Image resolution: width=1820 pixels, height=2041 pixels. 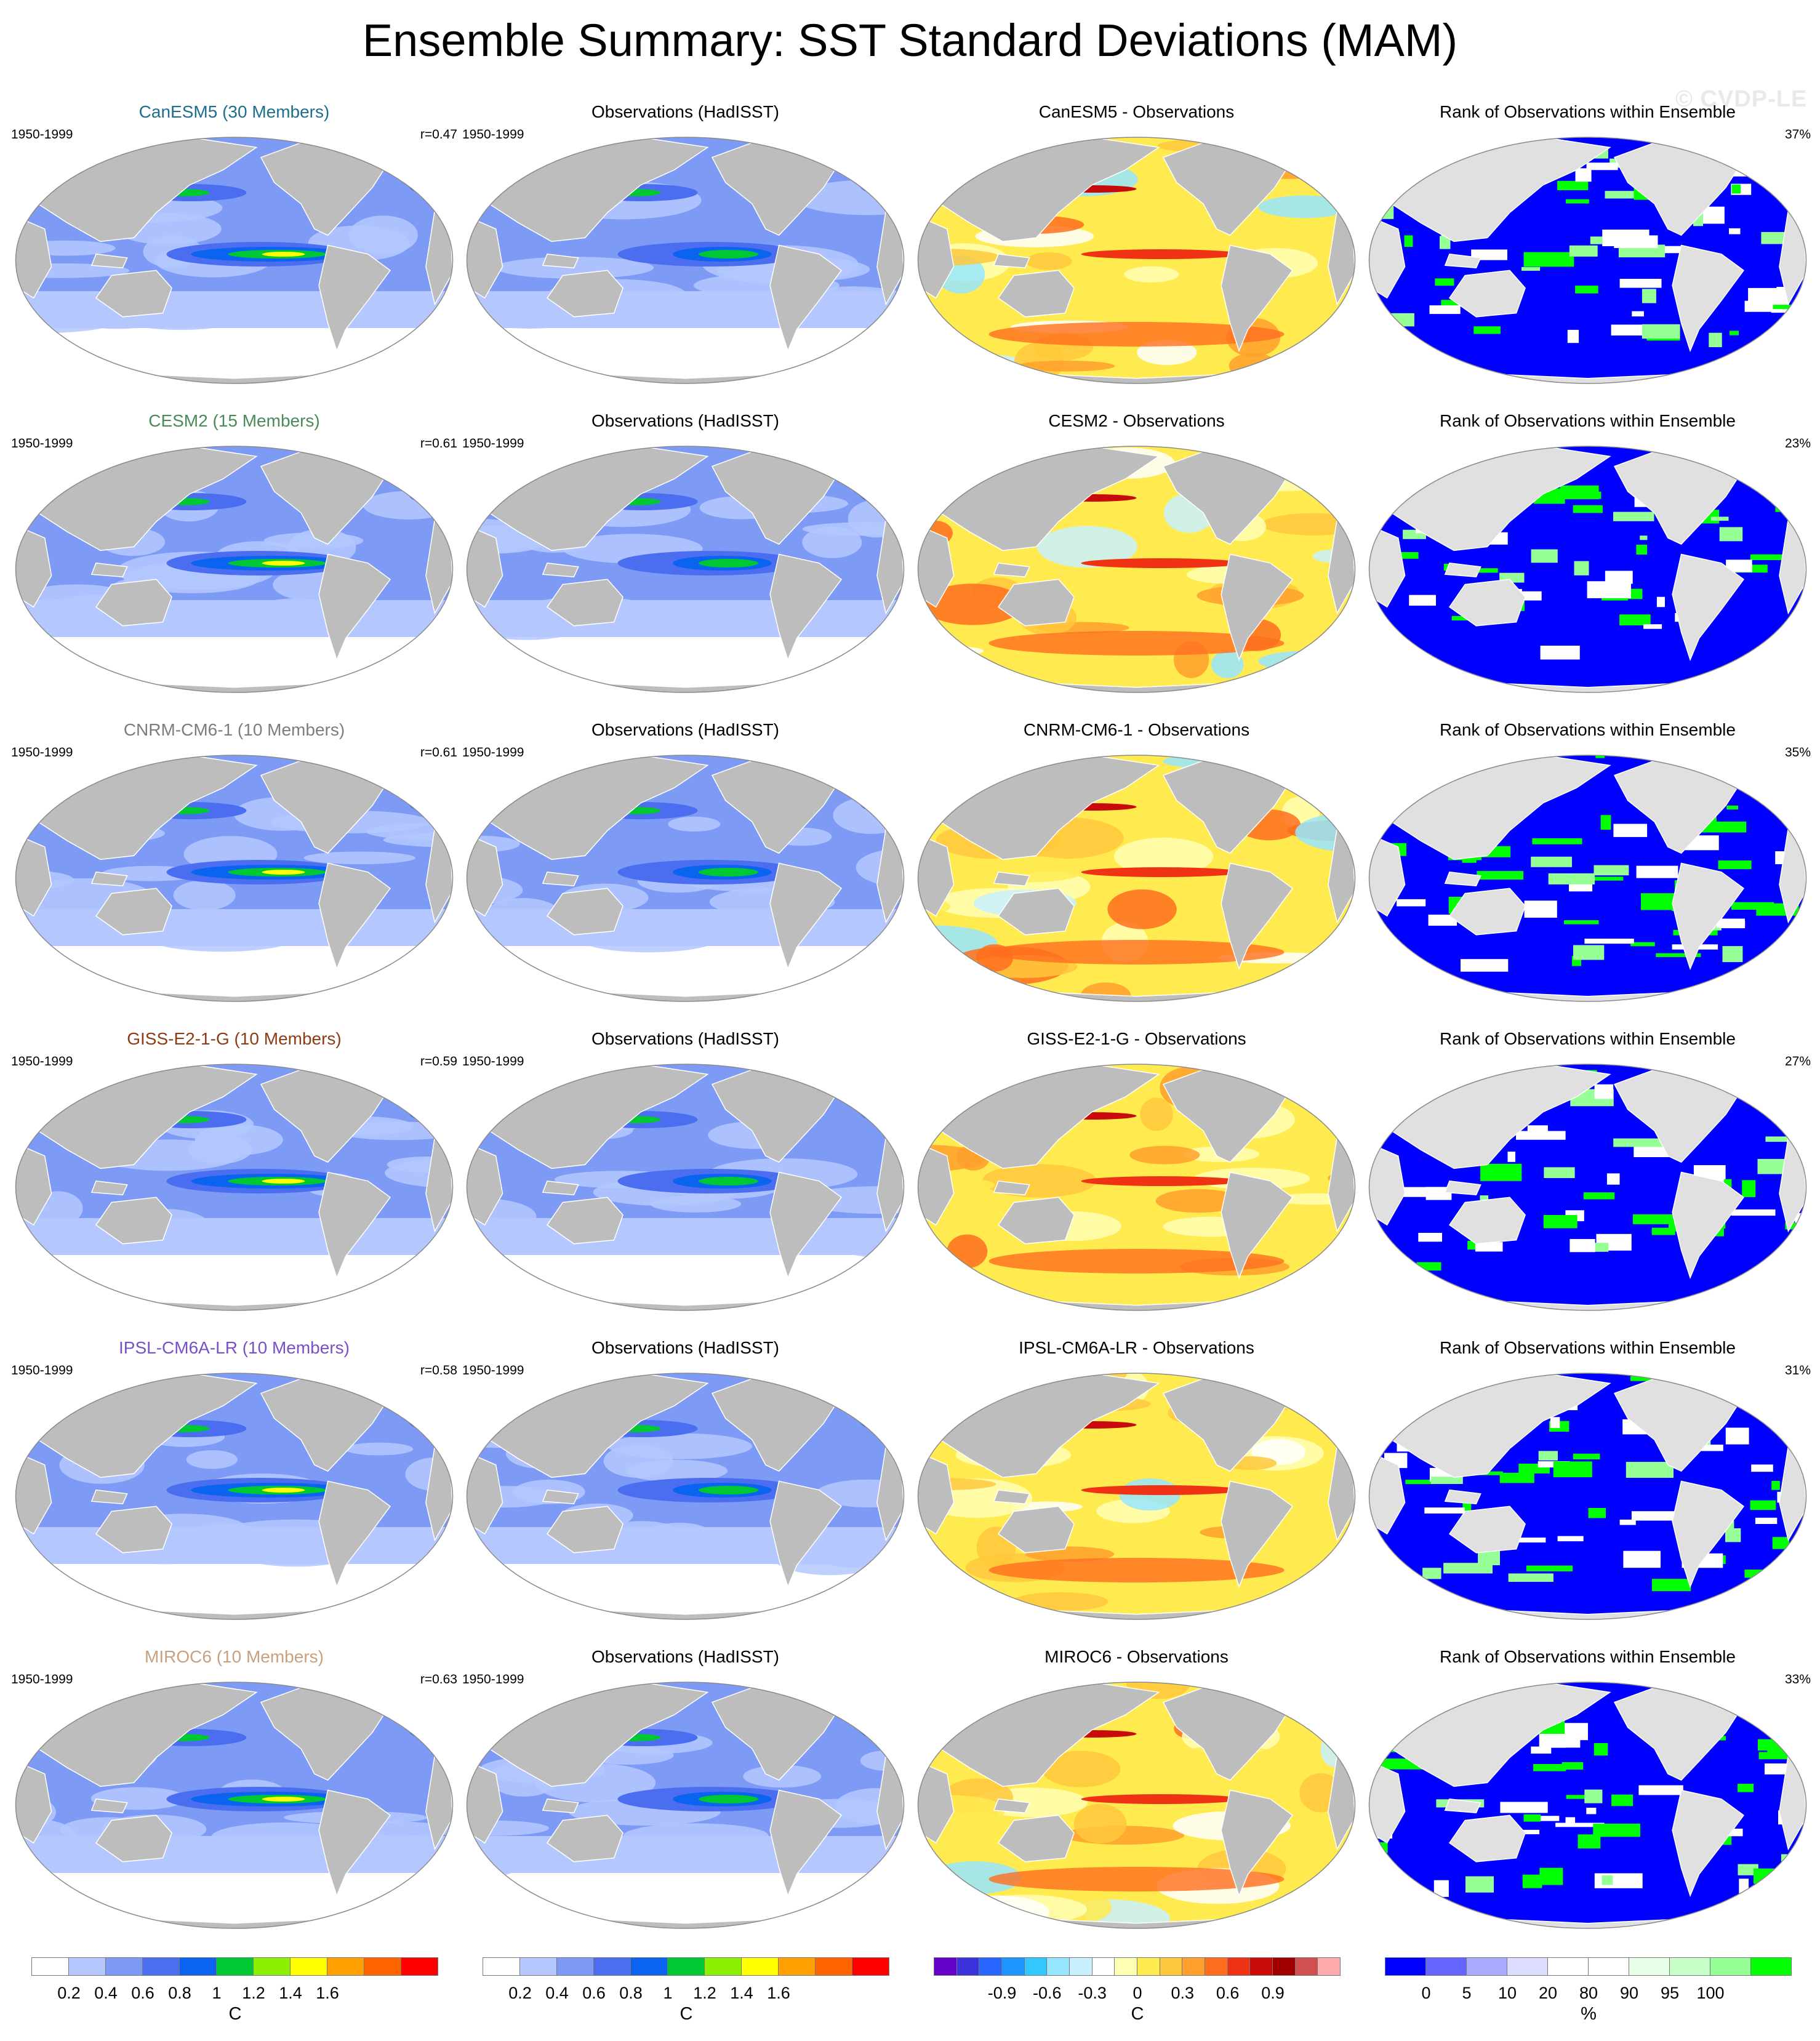 What do you see at coordinates (1670, 1993) in the screenshot?
I see `colorbar-tick-label: 95` at bounding box center [1670, 1993].